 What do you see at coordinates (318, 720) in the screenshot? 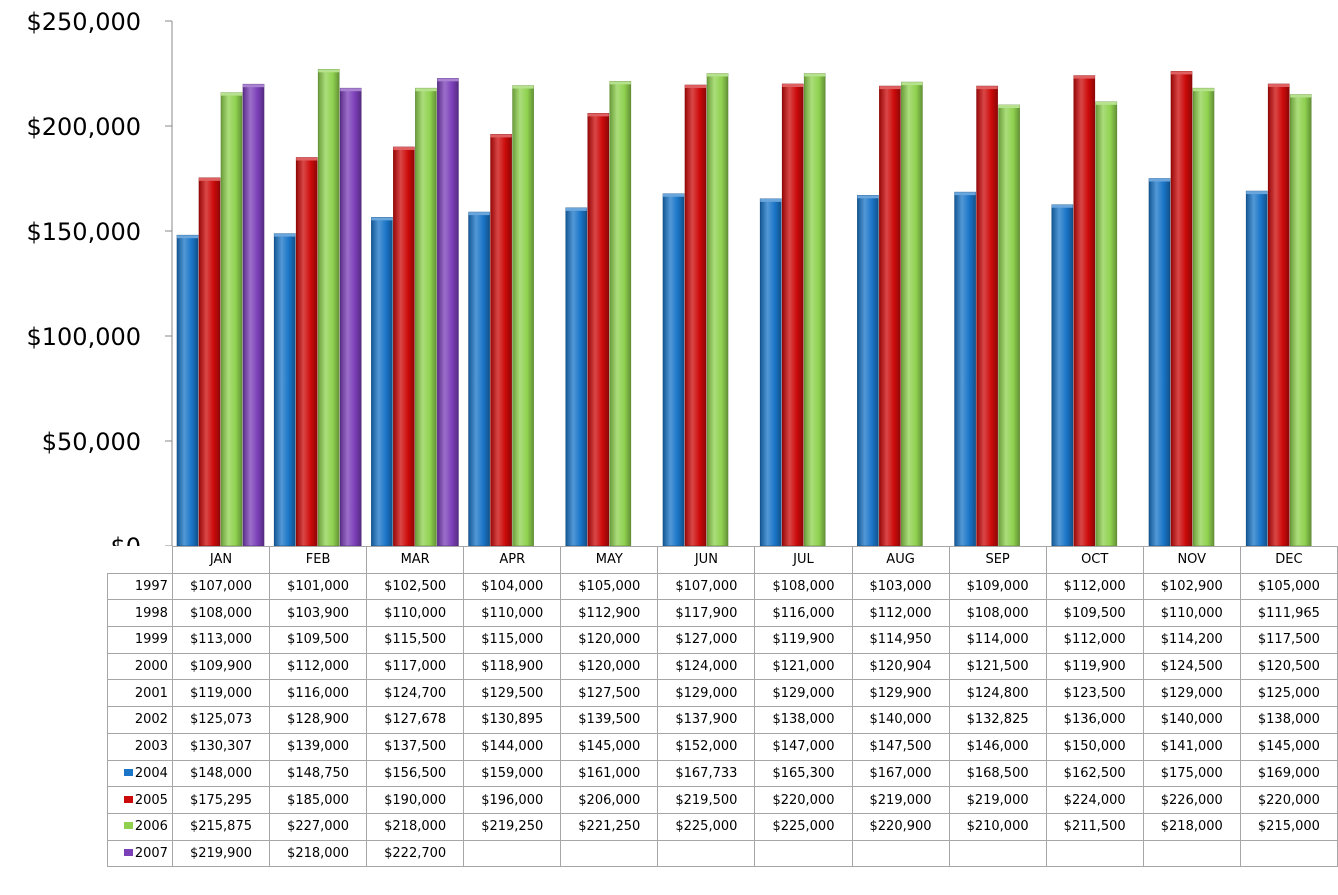
I see `data-cell: $128,900` at bounding box center [318, 720].